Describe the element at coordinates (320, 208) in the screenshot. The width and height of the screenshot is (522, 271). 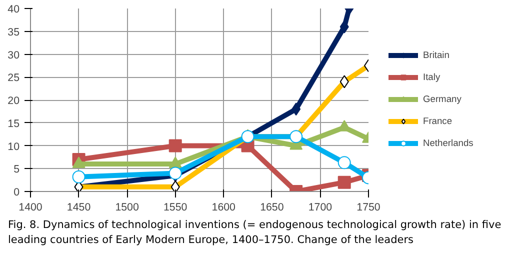
I see `x-tick-label: 1700` at that location.